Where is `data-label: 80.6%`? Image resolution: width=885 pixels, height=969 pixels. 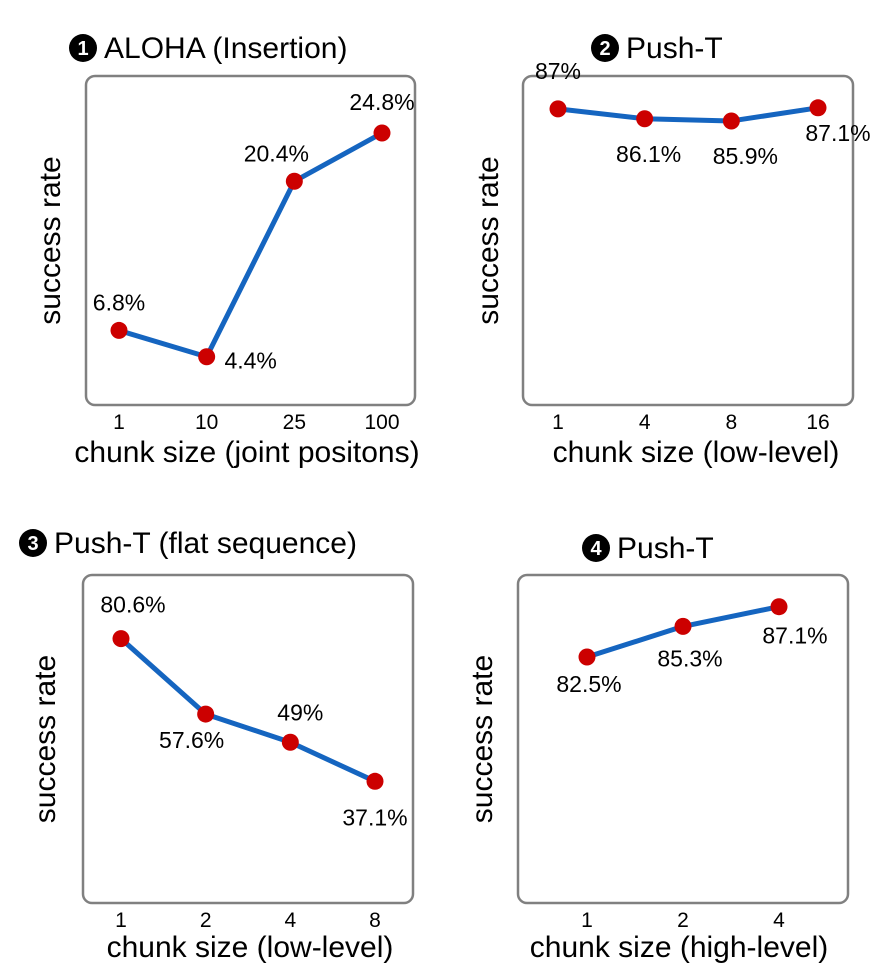 data-label: 80.6% is located at coordinates (132, 605).